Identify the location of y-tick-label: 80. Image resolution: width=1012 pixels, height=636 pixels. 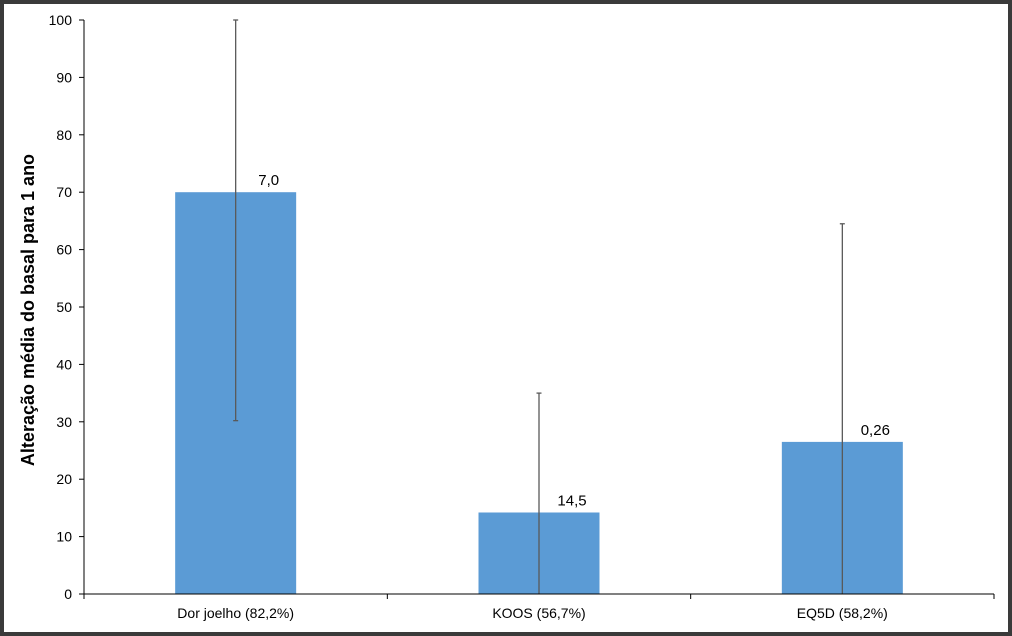
(64, 135).